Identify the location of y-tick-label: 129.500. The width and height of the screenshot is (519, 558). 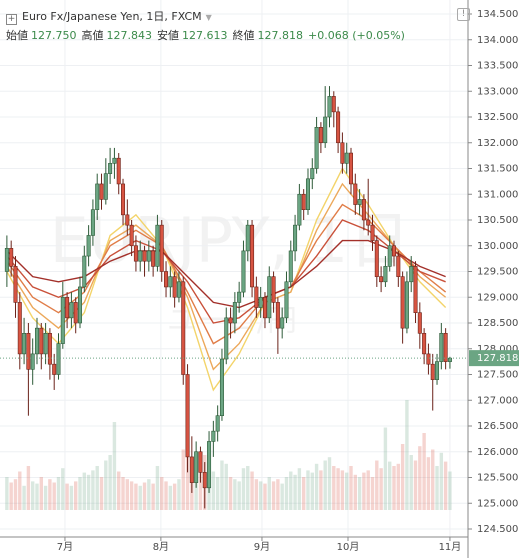
(497, 272).